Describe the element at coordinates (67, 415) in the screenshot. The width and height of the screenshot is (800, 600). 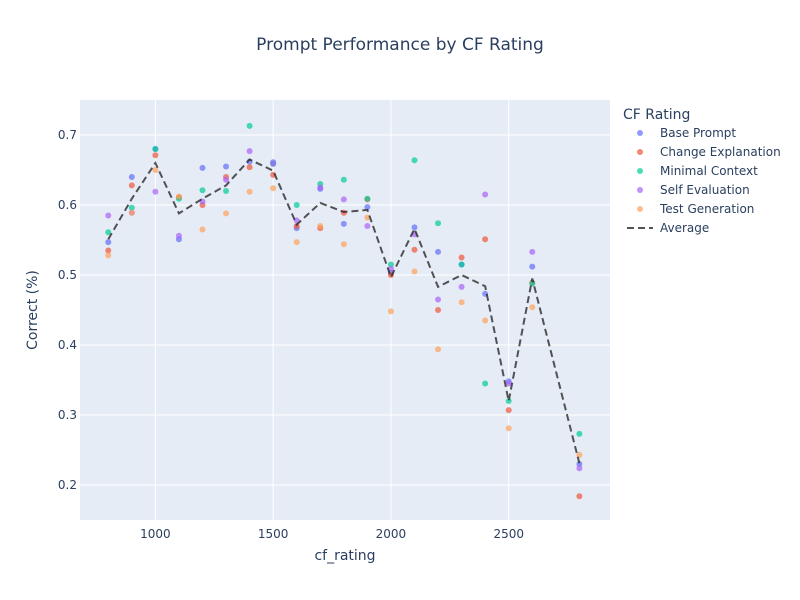
I see `y-tick-label: 0.3` at that location.